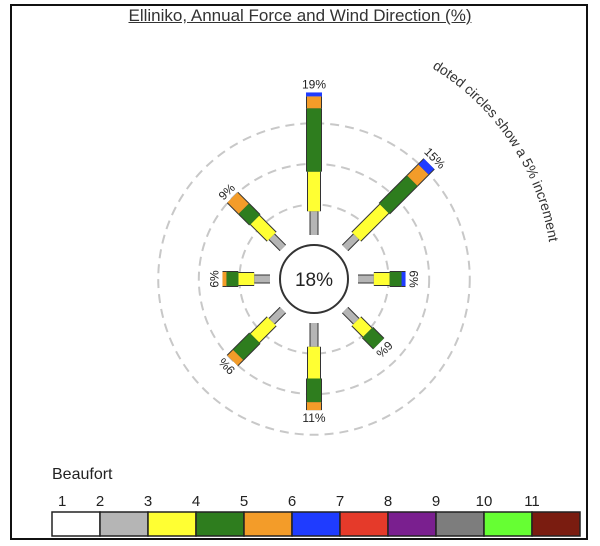 The width and height of the screenshot is (600, 546). Describe the element at coordinates (292, 501) in the screenshot. I see `legend-label-6: 6` at that location.